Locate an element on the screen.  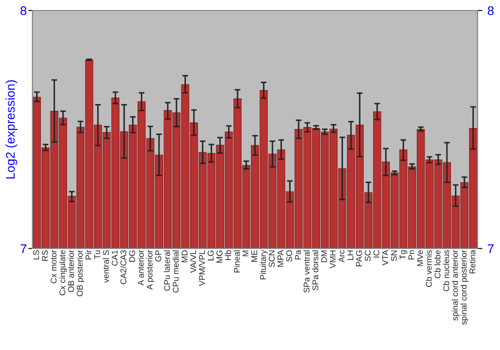
x-tick-label: CA1 is located at coordinates (115, 258).